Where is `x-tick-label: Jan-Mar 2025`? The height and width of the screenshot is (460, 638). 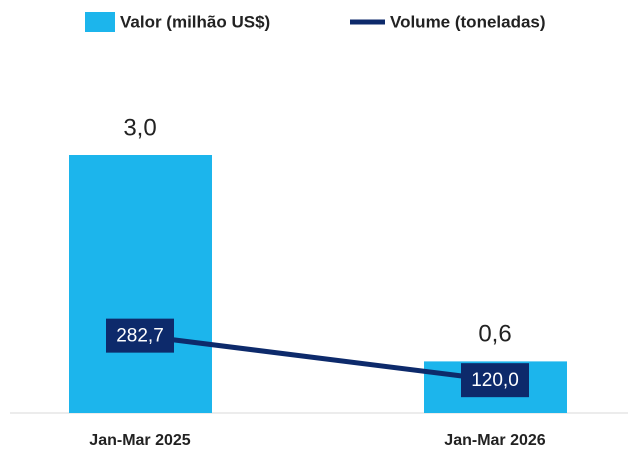 x-tick-label: Jan-Mar 2025 is located at coordinates (139, 440).